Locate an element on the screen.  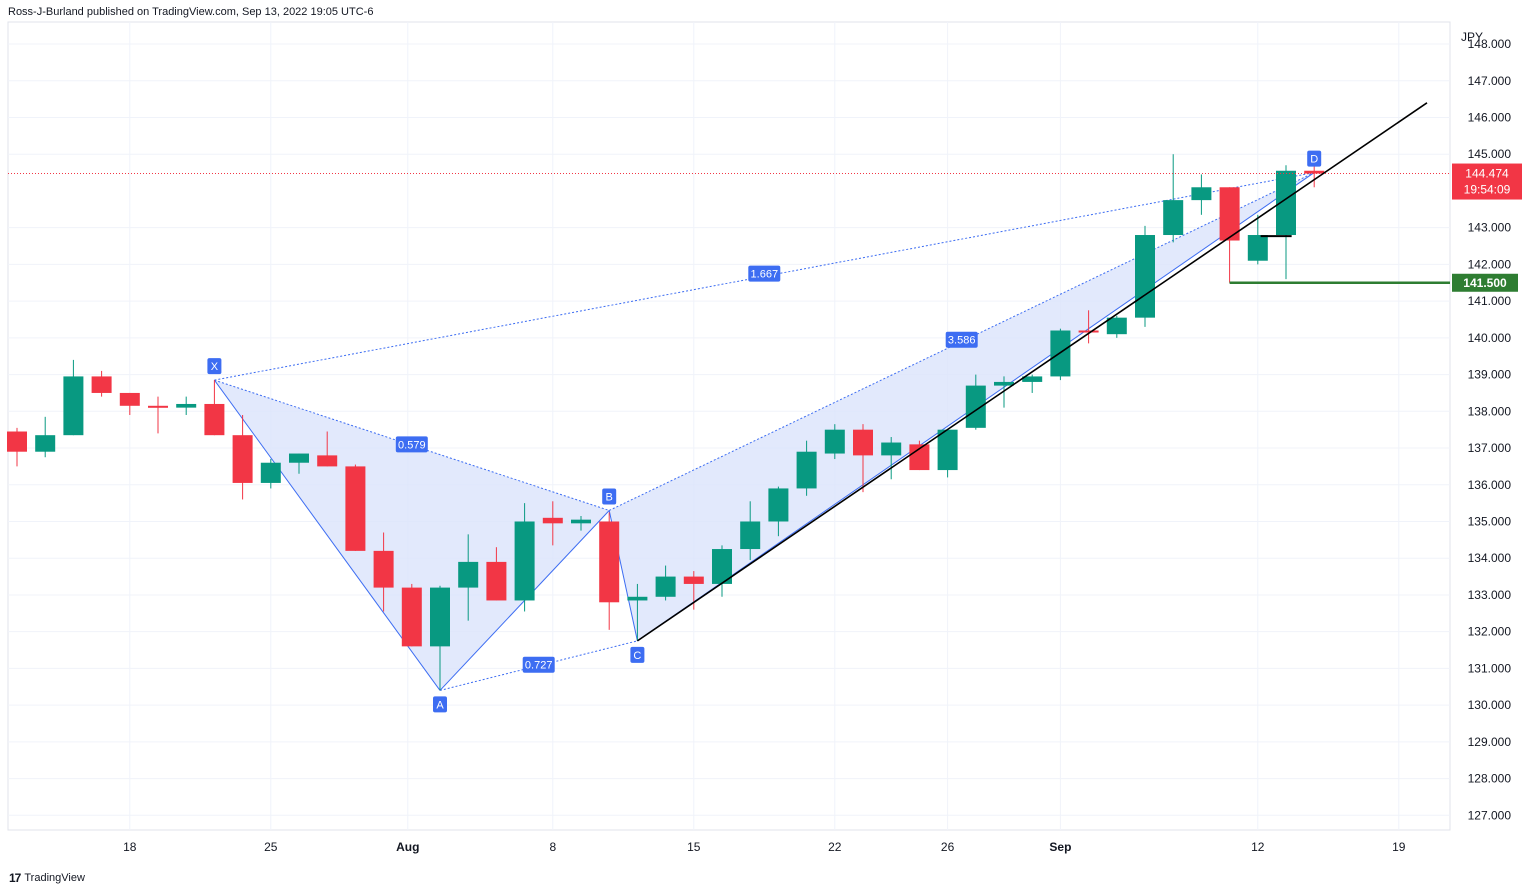
current-price-label: 144.474 is located at coordinates (1487, 174).